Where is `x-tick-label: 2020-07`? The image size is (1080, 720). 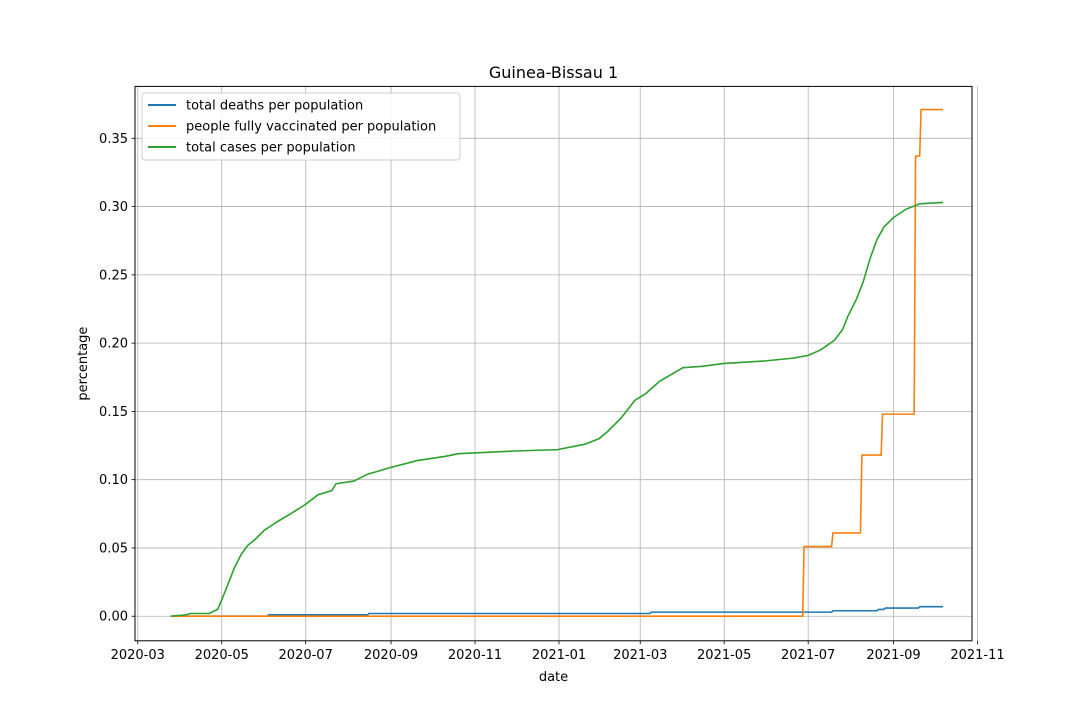 x-tick-label: 2020-07 is located at coordinates (306, 655).